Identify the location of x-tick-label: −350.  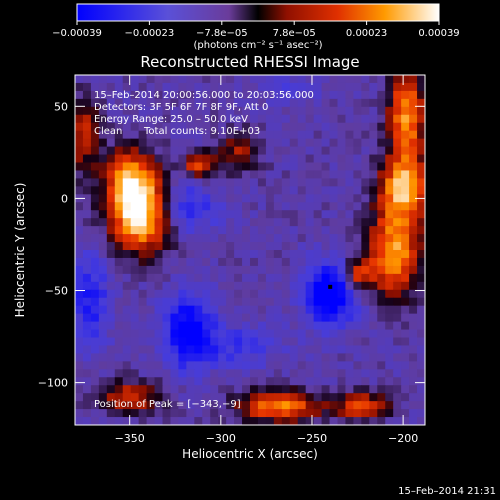
(130, 438).